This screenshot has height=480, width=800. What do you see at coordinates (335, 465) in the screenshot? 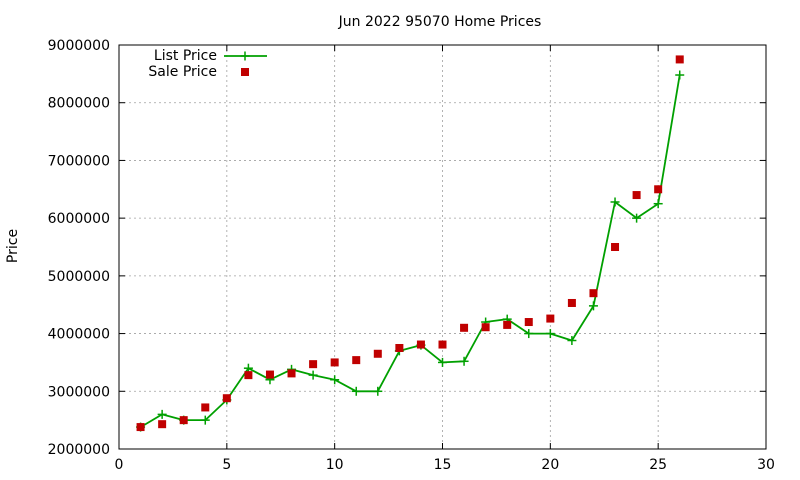
I see `x-tick-label: 10` at bounding box center [335, 465].